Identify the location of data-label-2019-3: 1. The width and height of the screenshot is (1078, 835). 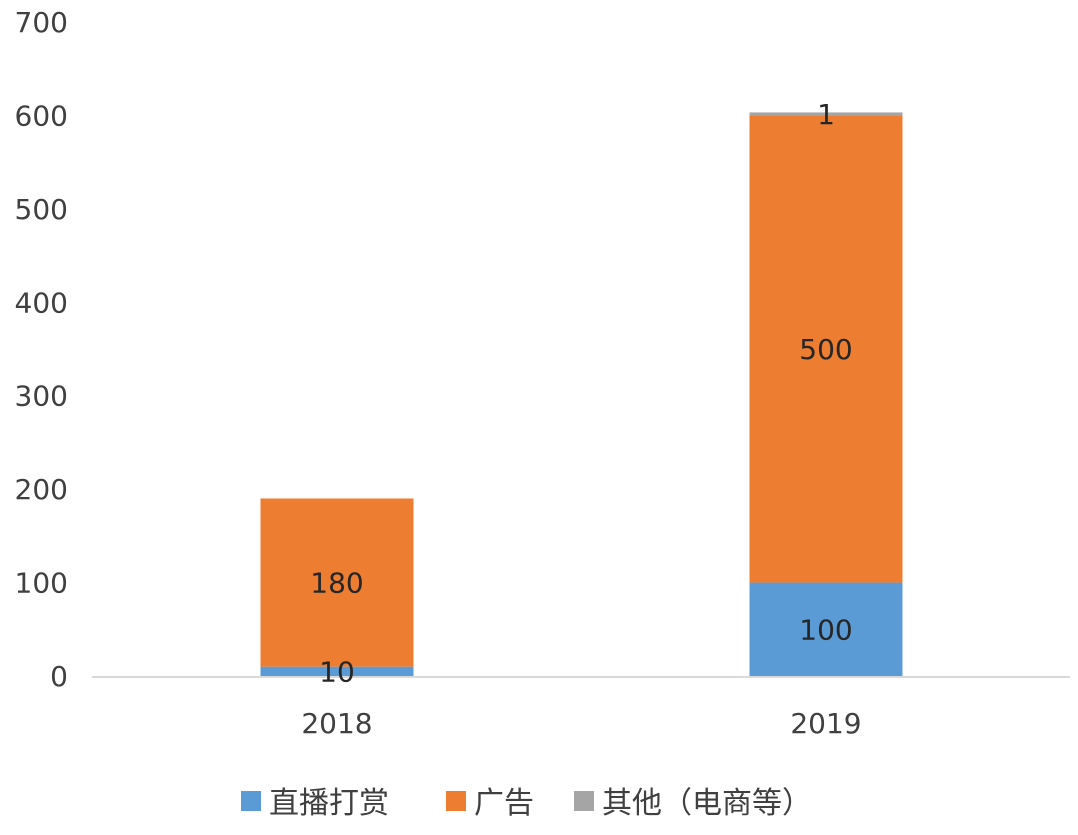
(826, 114).